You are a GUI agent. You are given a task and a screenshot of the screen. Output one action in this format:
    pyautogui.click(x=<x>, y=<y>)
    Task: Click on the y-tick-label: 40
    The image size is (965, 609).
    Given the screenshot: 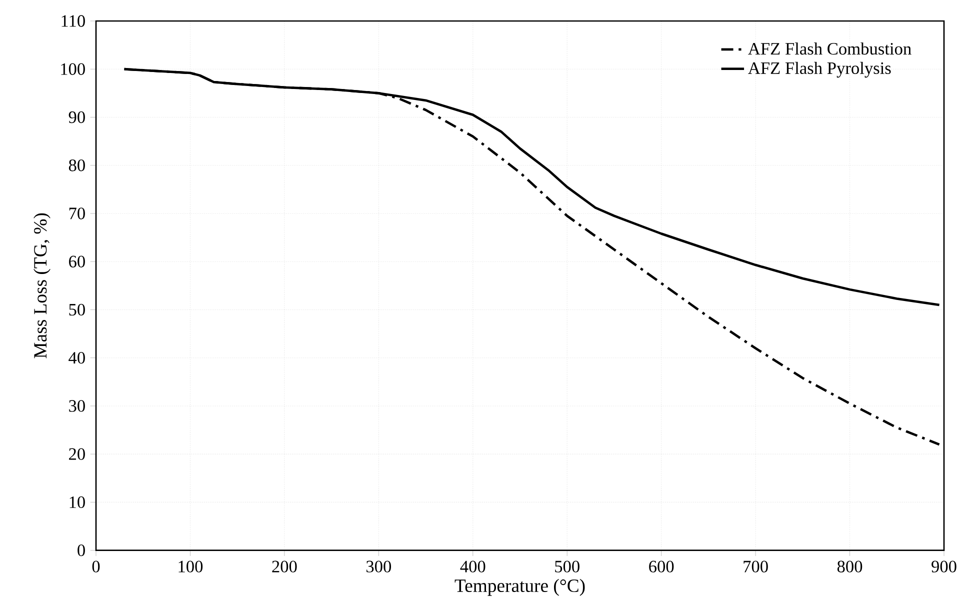 What is the action you would take?
    pyautogui.click(x=76, y=358)
    